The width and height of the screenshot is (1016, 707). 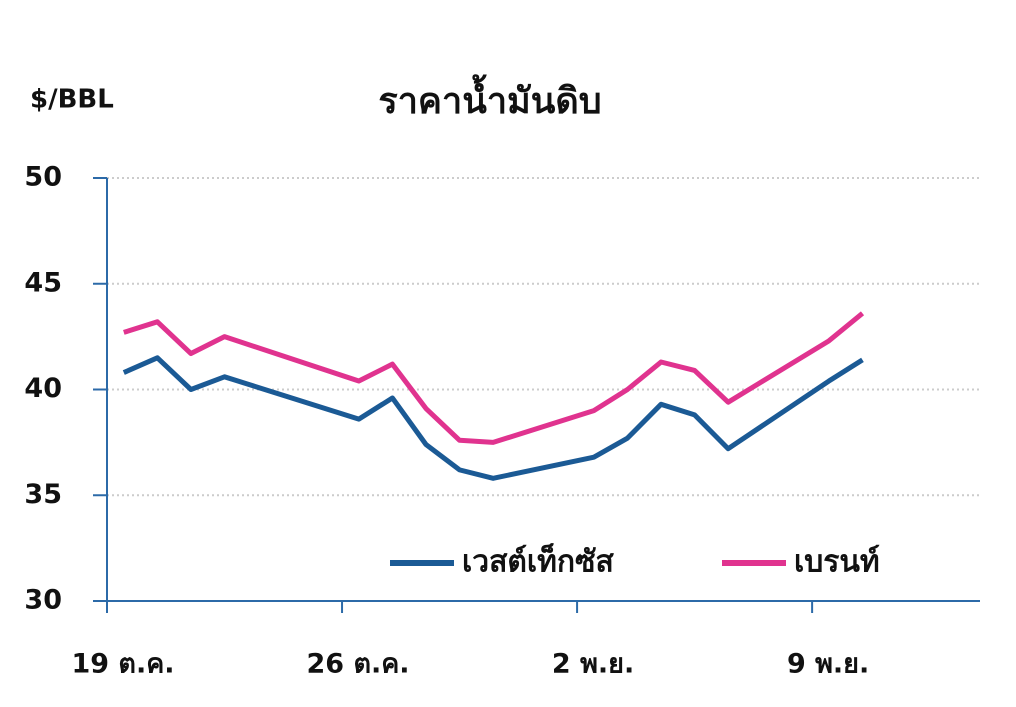 What do you see at coordinates (43, 494) in the screenshot?
I see `y-tick-label: 35` at bounding box center [43, 494].